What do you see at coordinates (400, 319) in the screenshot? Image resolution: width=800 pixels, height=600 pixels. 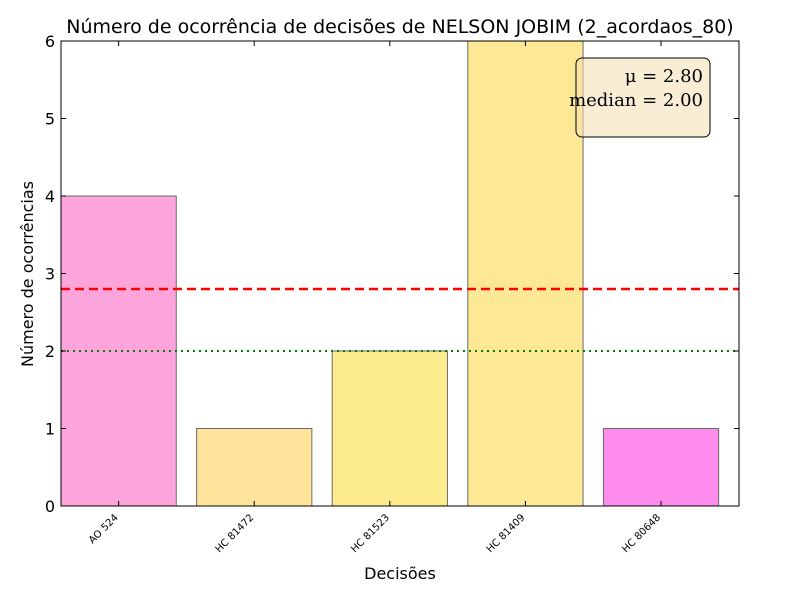 I see `reference-lines` at bounding box center [400, 319].